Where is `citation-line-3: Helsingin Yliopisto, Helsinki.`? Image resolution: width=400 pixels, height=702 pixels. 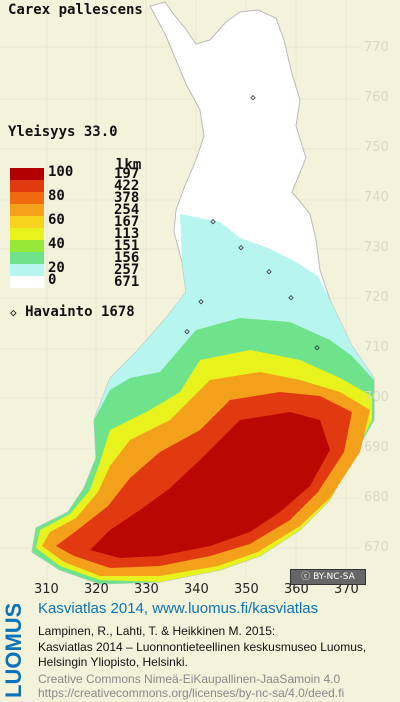 citation-line-3: Helsingin Yliopisto, Helsinki. is located at coordinates (113, 662).